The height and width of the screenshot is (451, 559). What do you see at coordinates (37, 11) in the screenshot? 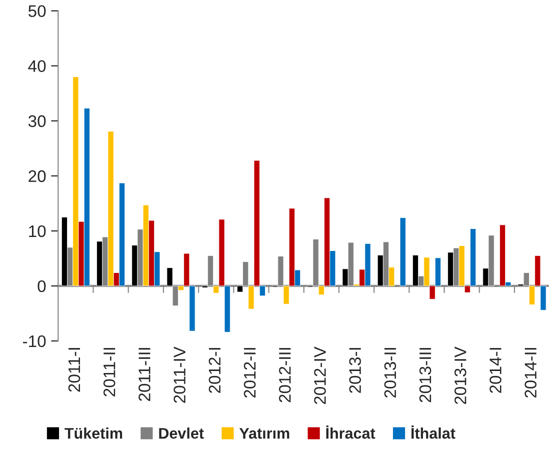
I see `y-tick-label: 50` at bounding box center [37, 11].